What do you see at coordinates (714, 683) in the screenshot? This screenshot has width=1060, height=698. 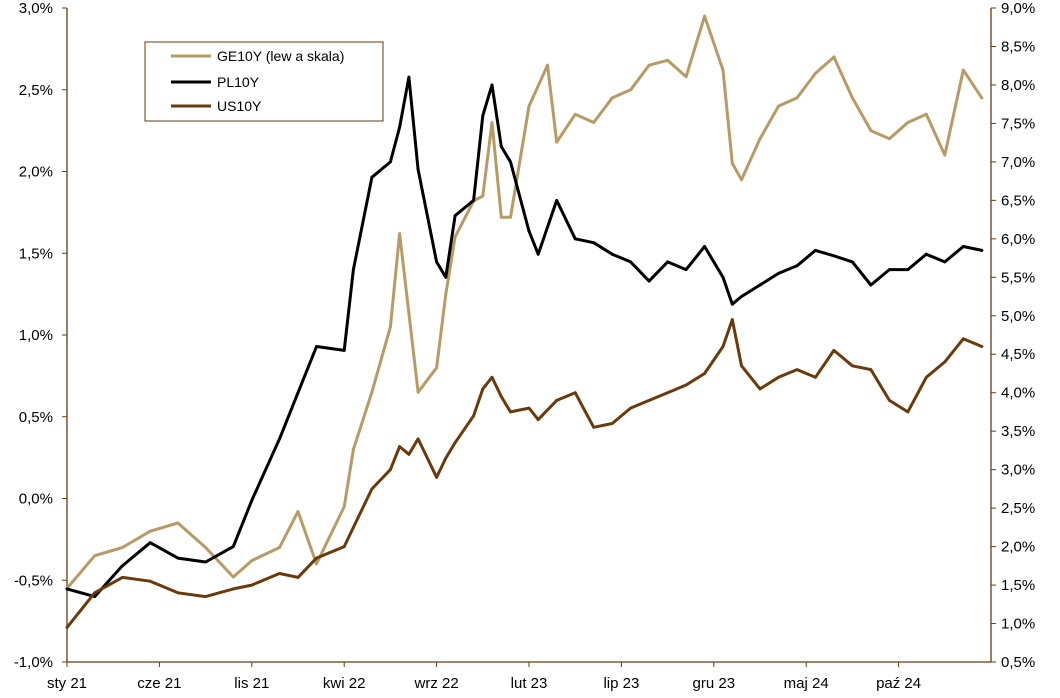 I see `x-tick-label: gru 23` at bounding box center [714, 683].